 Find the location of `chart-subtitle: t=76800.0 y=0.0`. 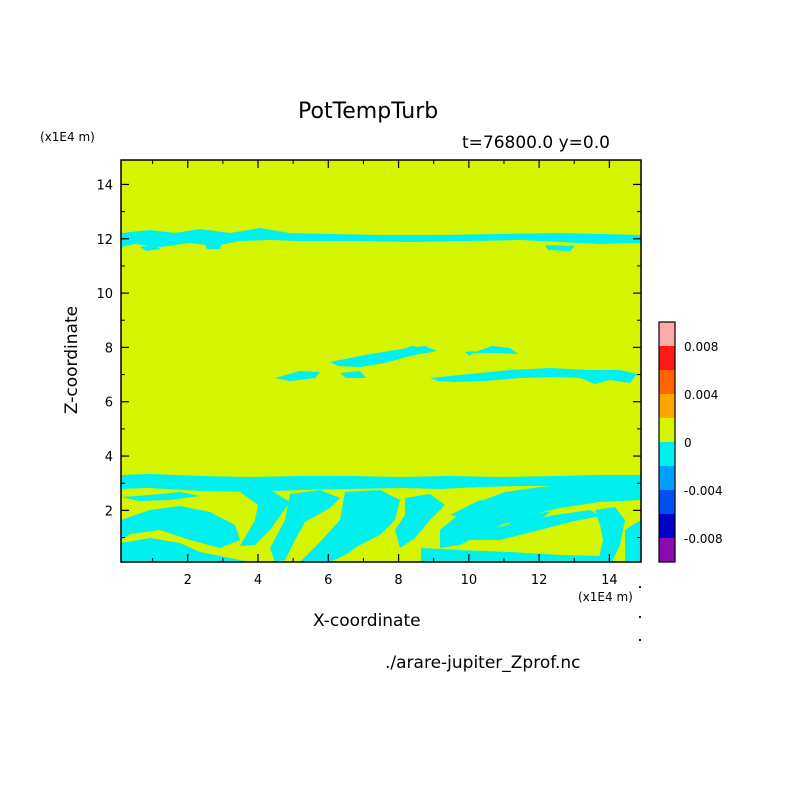

chart-subtitle: t=76800.0 y=0.0 is located at coordinates (536, 143).